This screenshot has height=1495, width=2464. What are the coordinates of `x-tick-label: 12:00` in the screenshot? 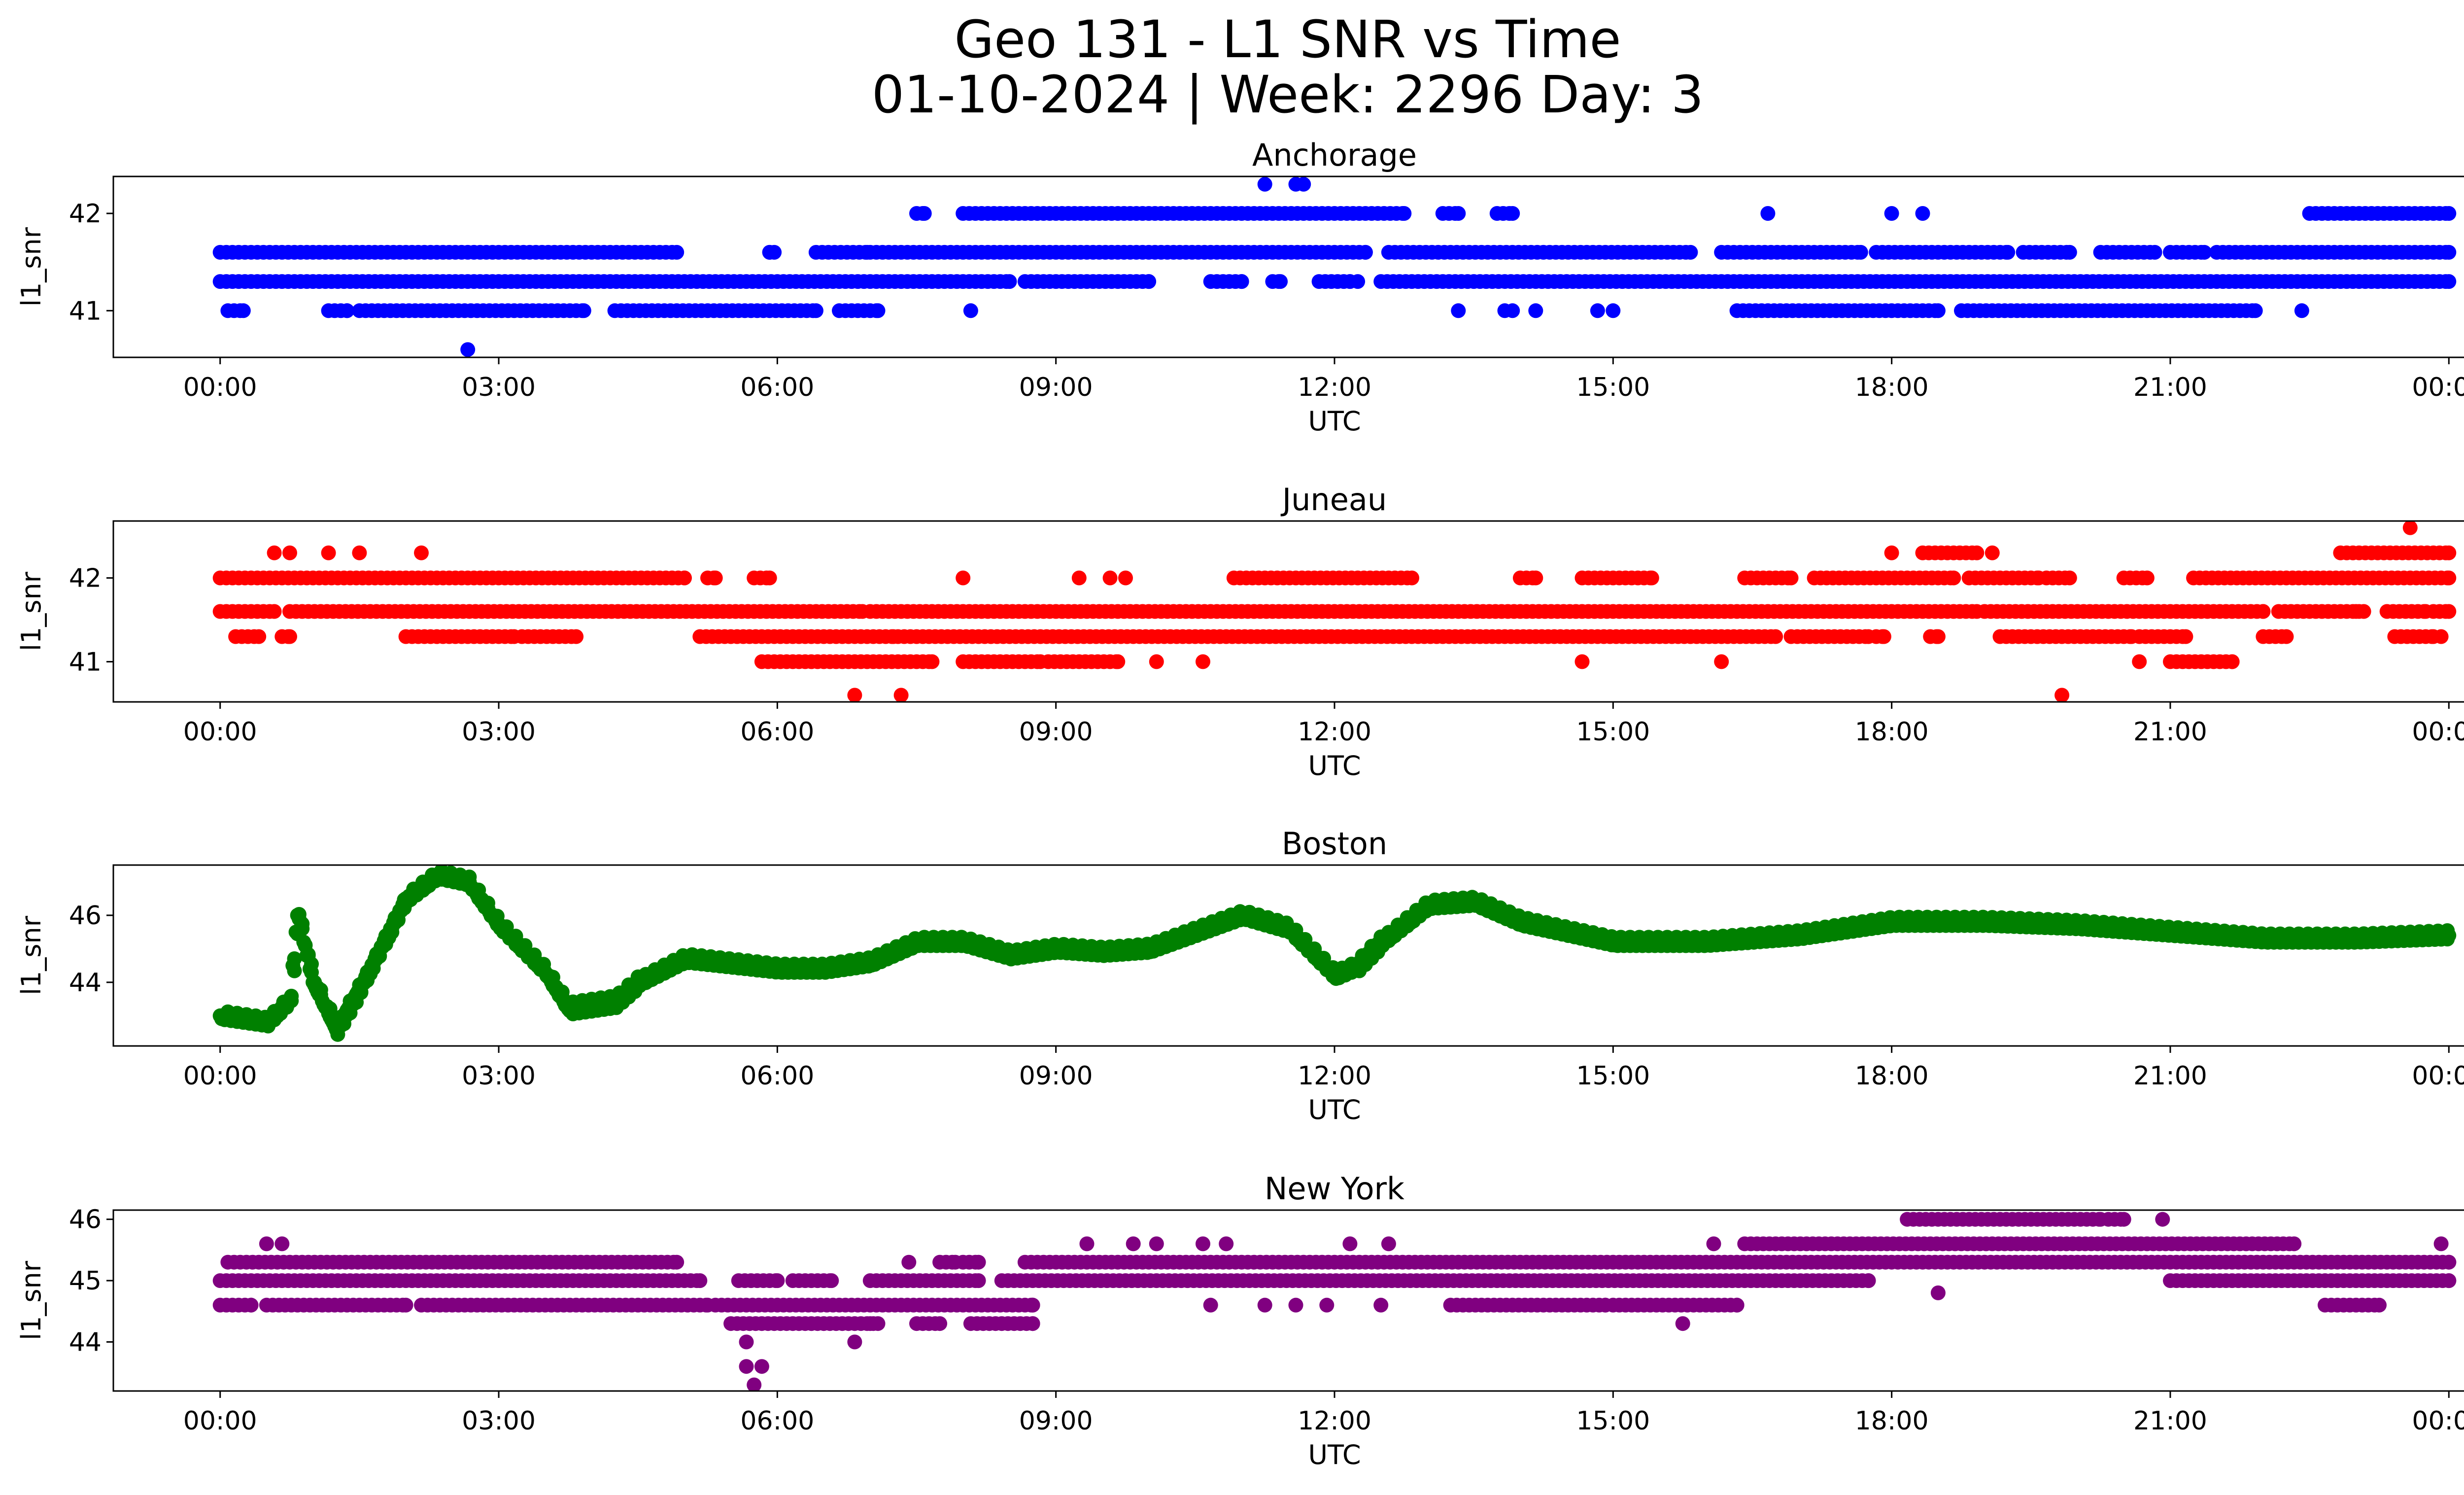 It's located at (1334, 1076).